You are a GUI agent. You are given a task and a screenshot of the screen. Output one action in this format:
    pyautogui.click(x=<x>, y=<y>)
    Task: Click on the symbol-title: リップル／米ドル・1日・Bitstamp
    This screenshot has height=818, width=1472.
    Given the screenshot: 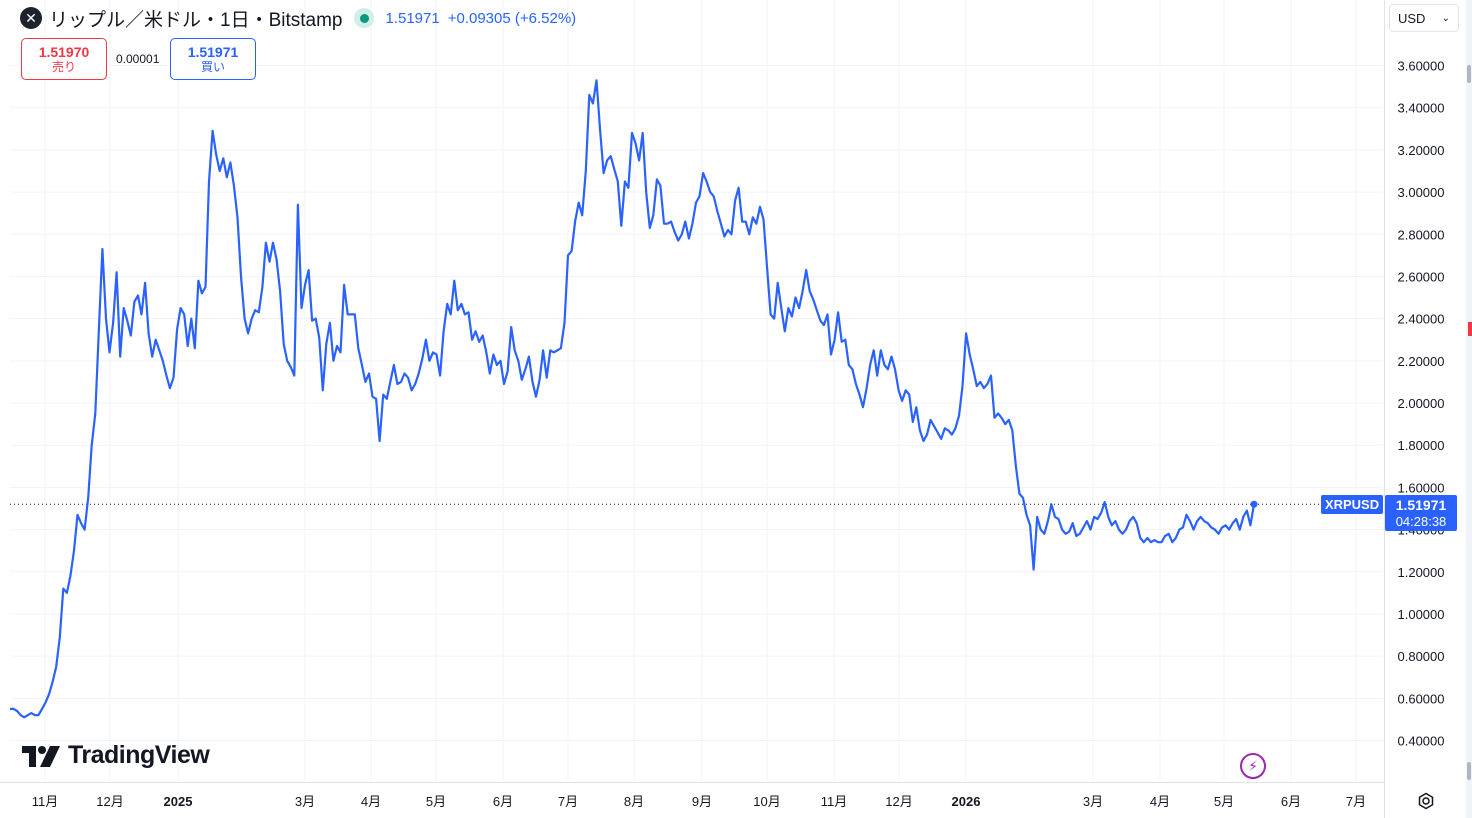 What is the action you would take?
    pyautogui.click(x=196, y=20)
    